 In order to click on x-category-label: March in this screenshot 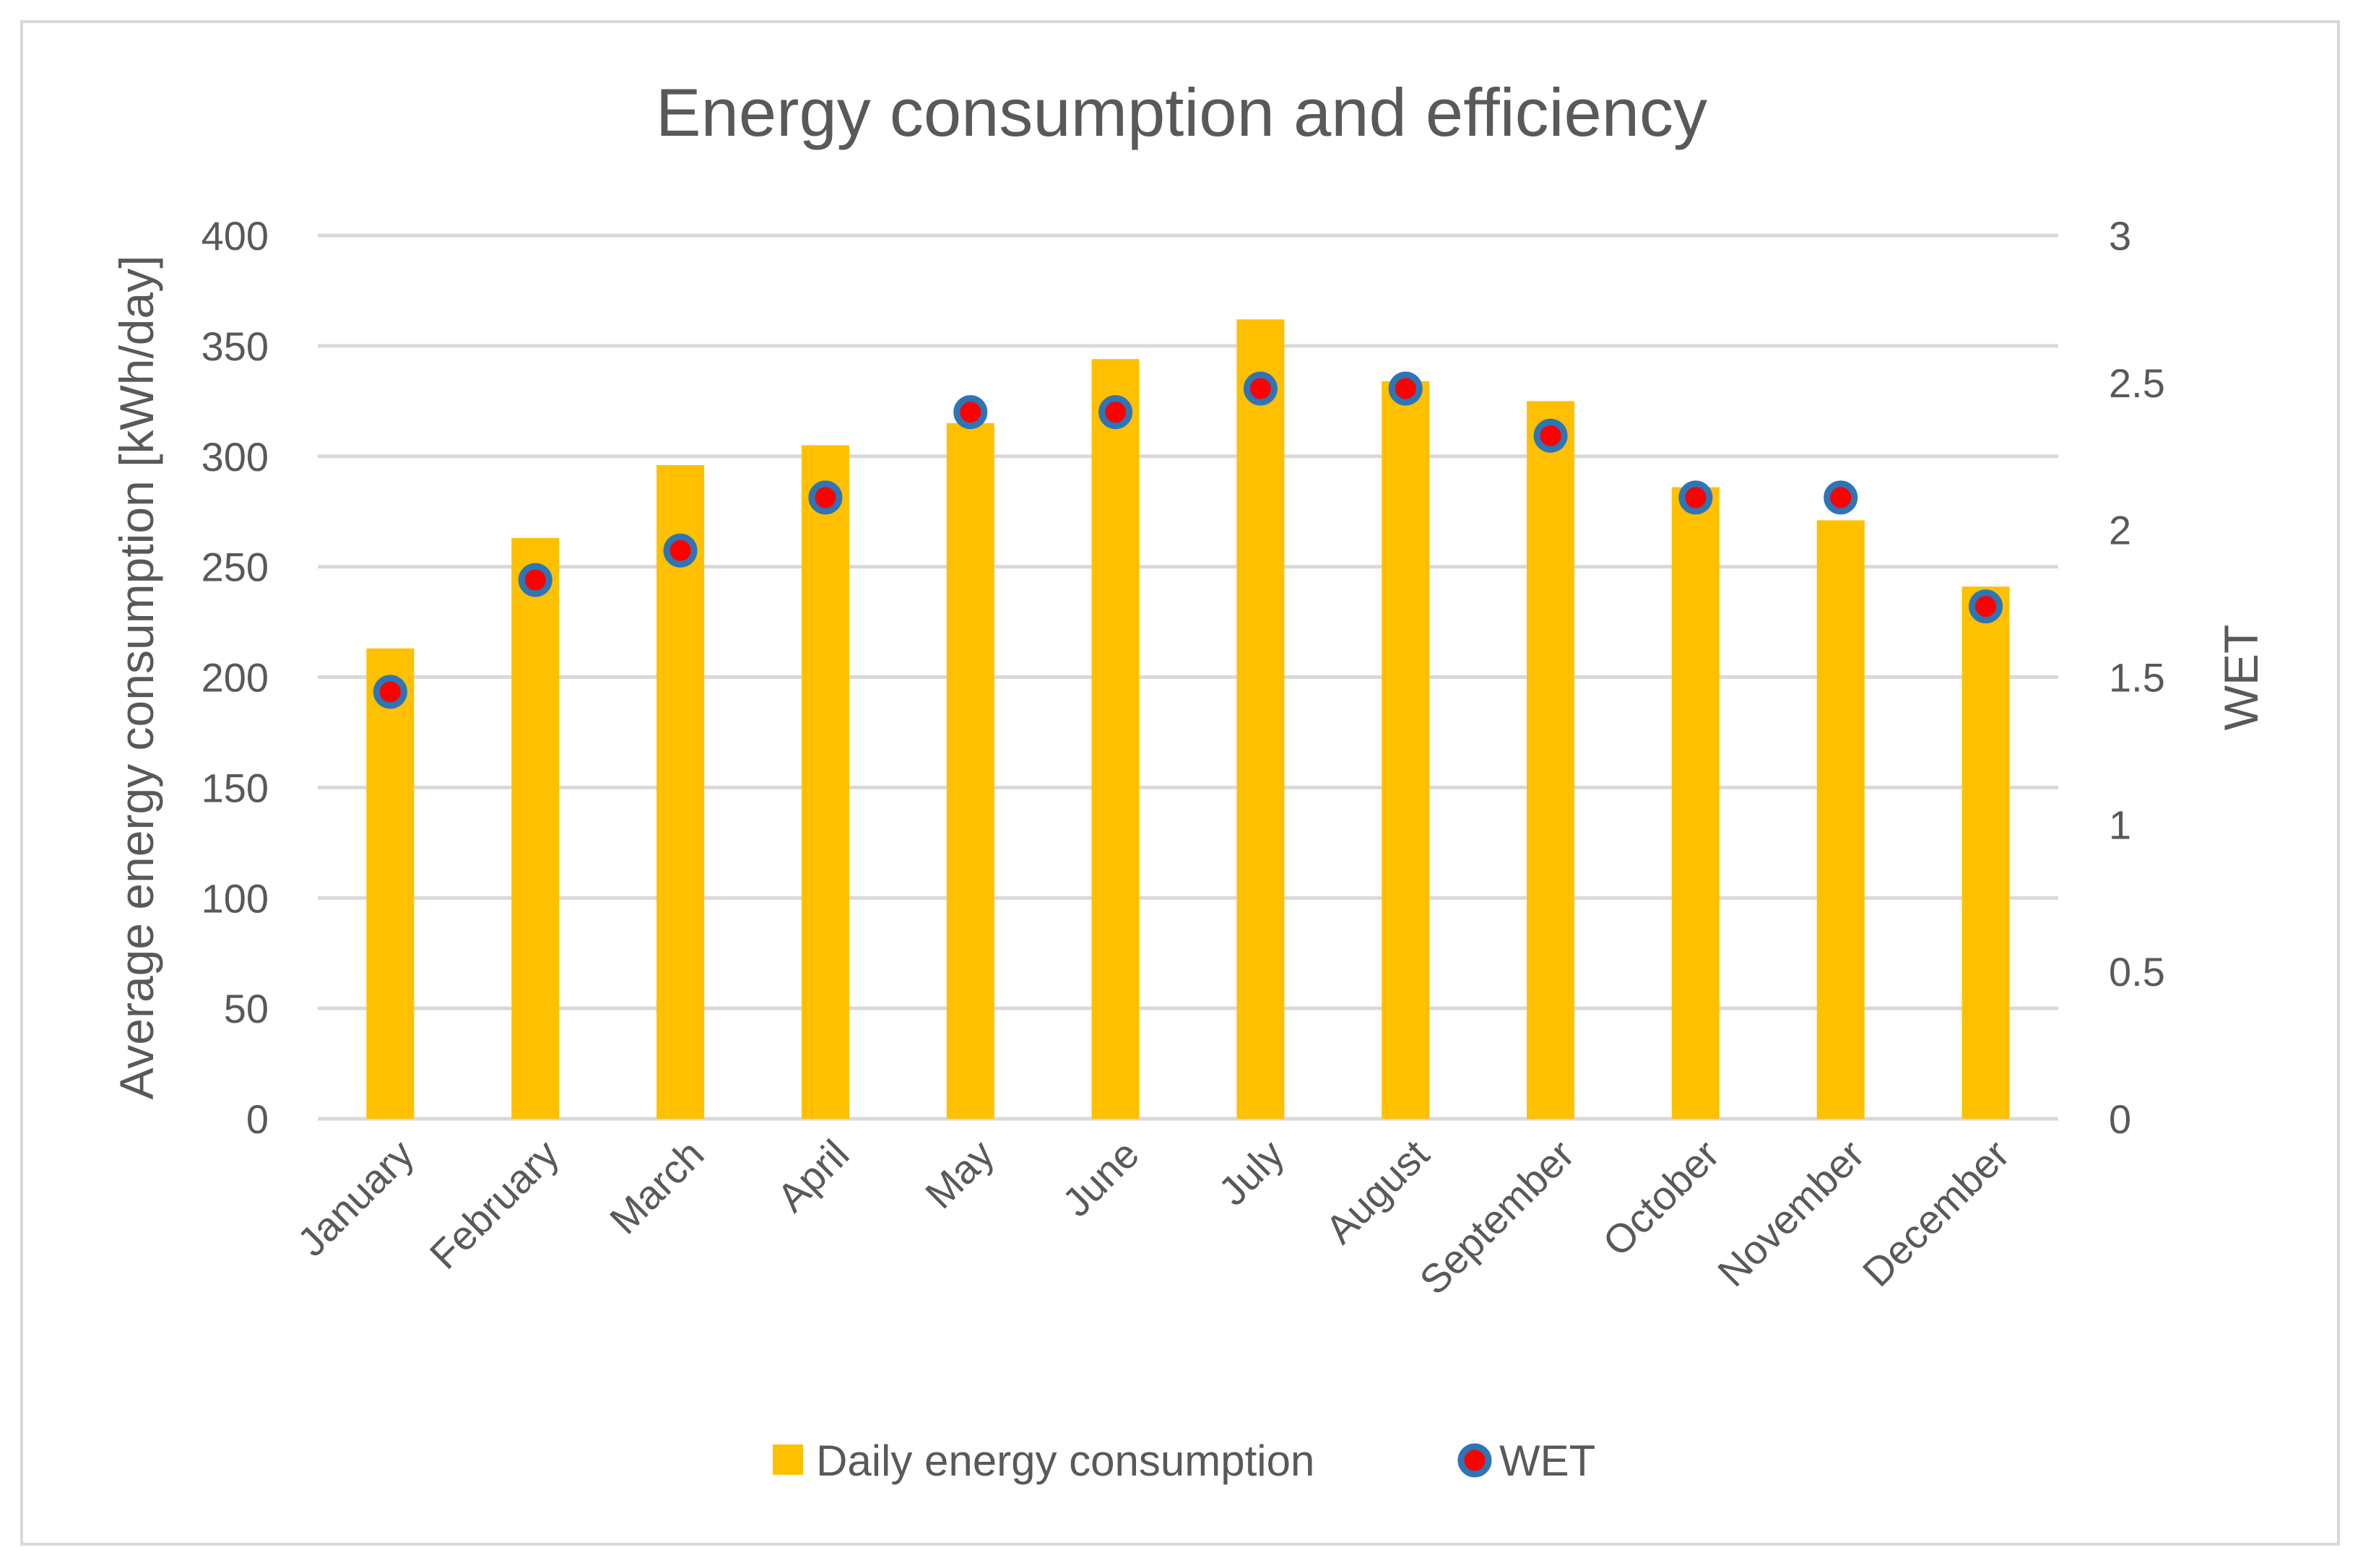, I will do `click(657, 1187)`.